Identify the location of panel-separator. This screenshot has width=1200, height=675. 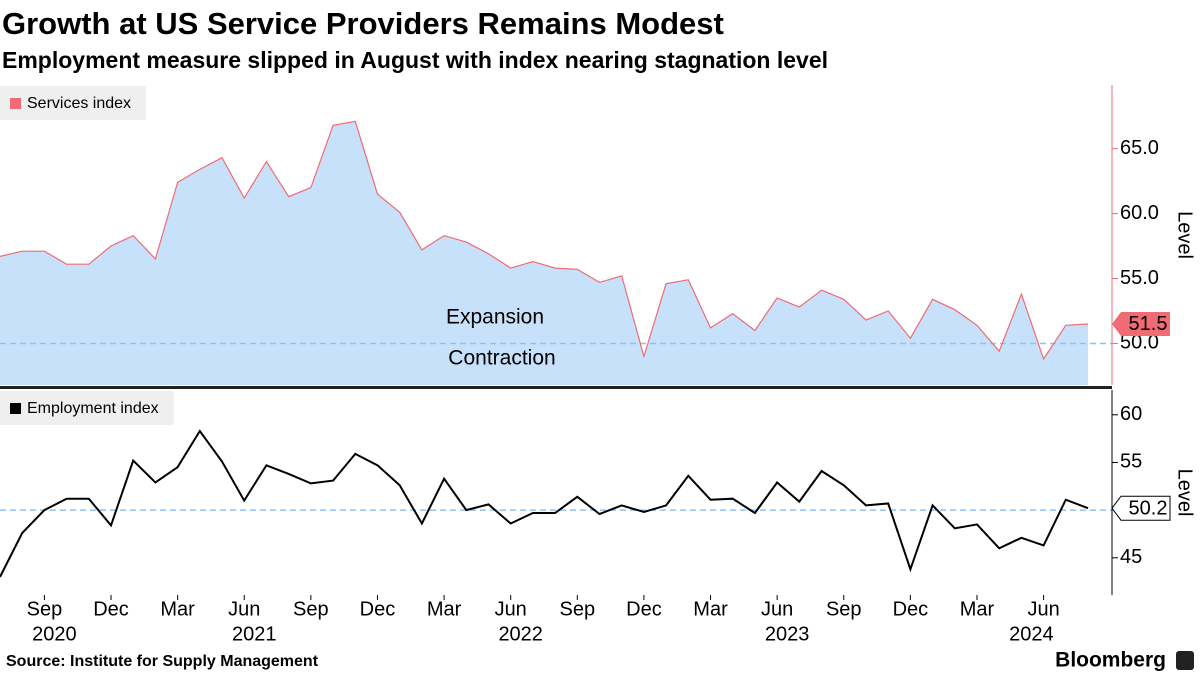
(556, 387).